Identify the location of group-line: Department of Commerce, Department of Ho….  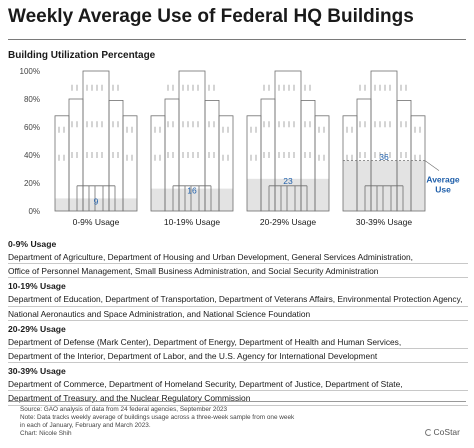
(238, 384).